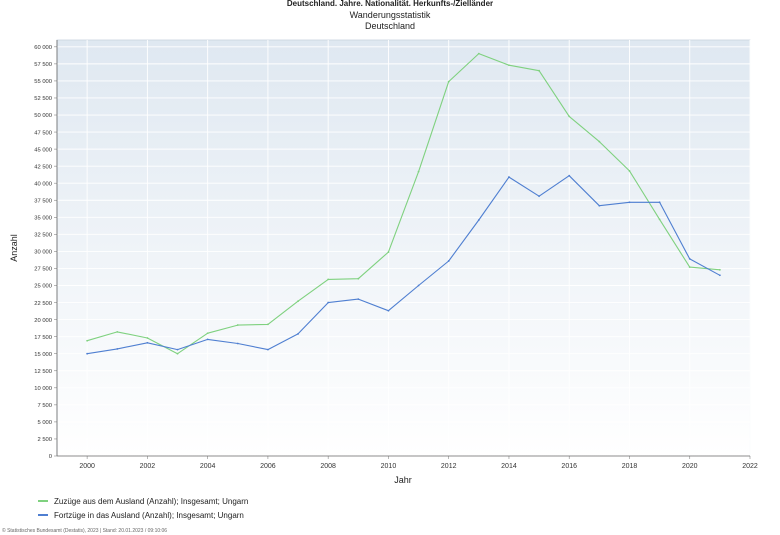  I want to click on y-tick-label: 35 000, so click(43, 219).